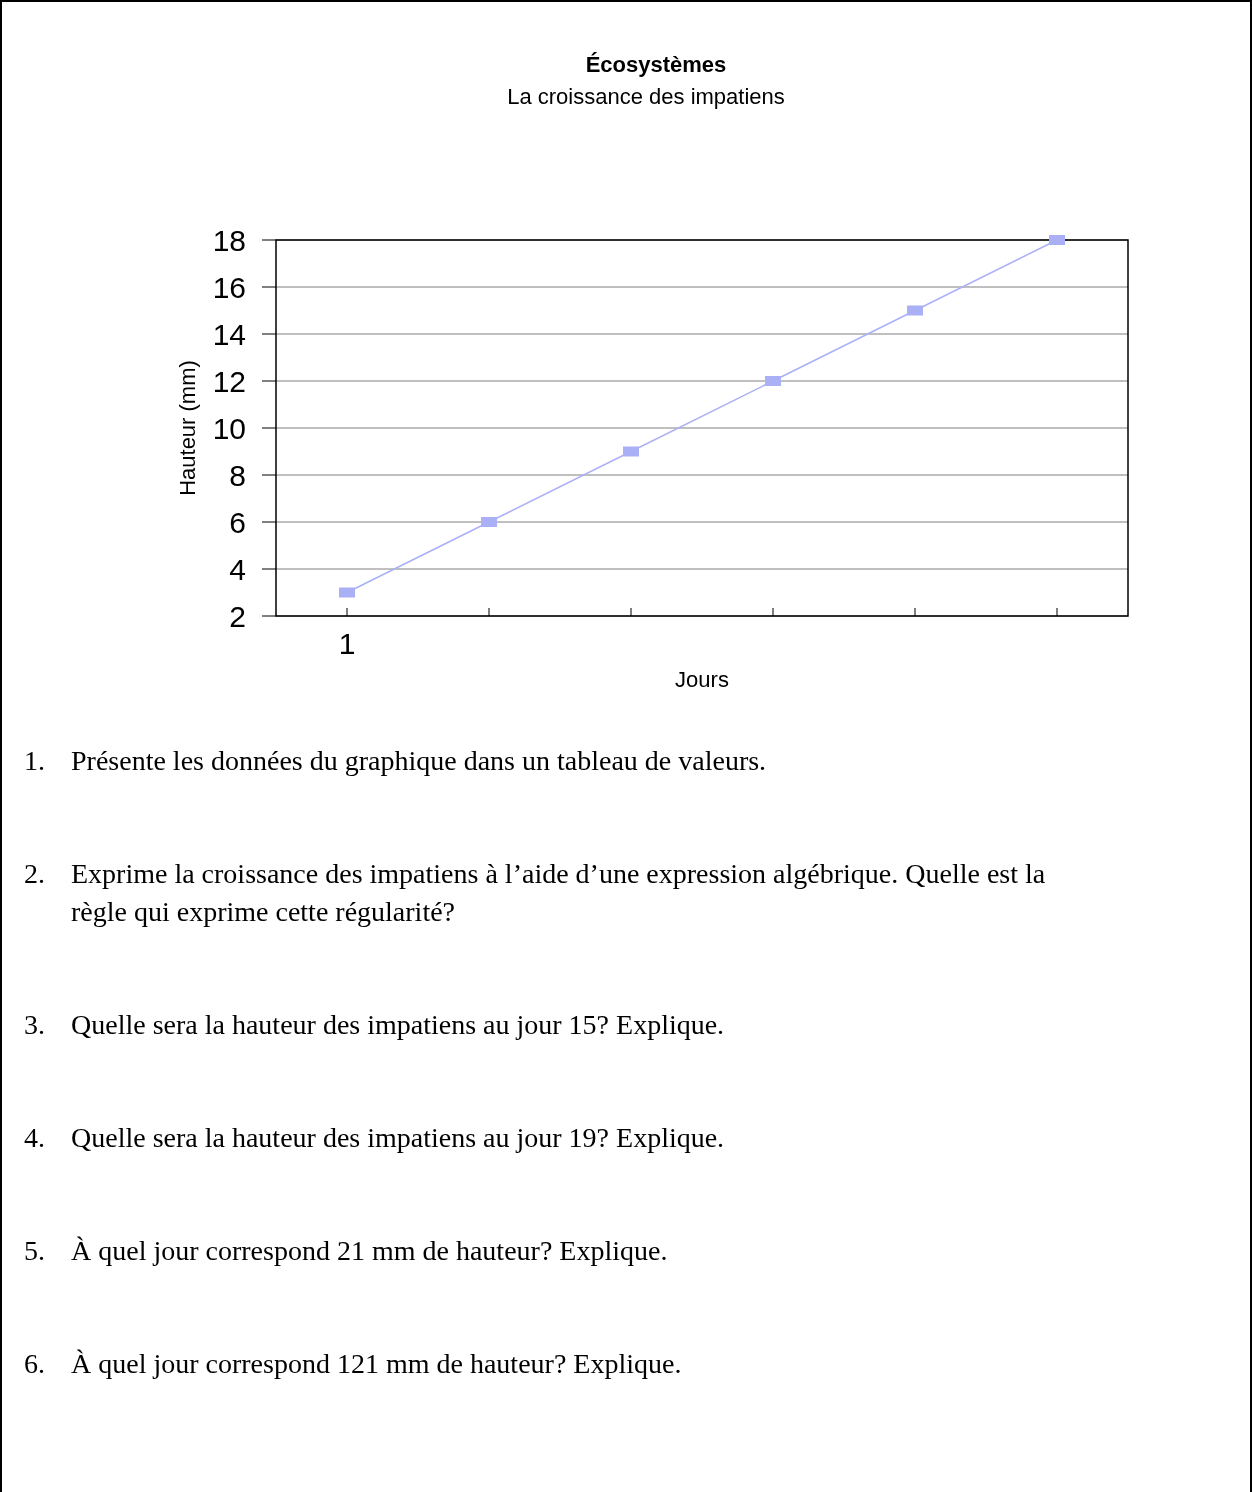 Image resolution: width=1252 pixels, height=1492 pixels. I want to click on chart-subtitle: La croissance des impatiens, so click(646, 96).